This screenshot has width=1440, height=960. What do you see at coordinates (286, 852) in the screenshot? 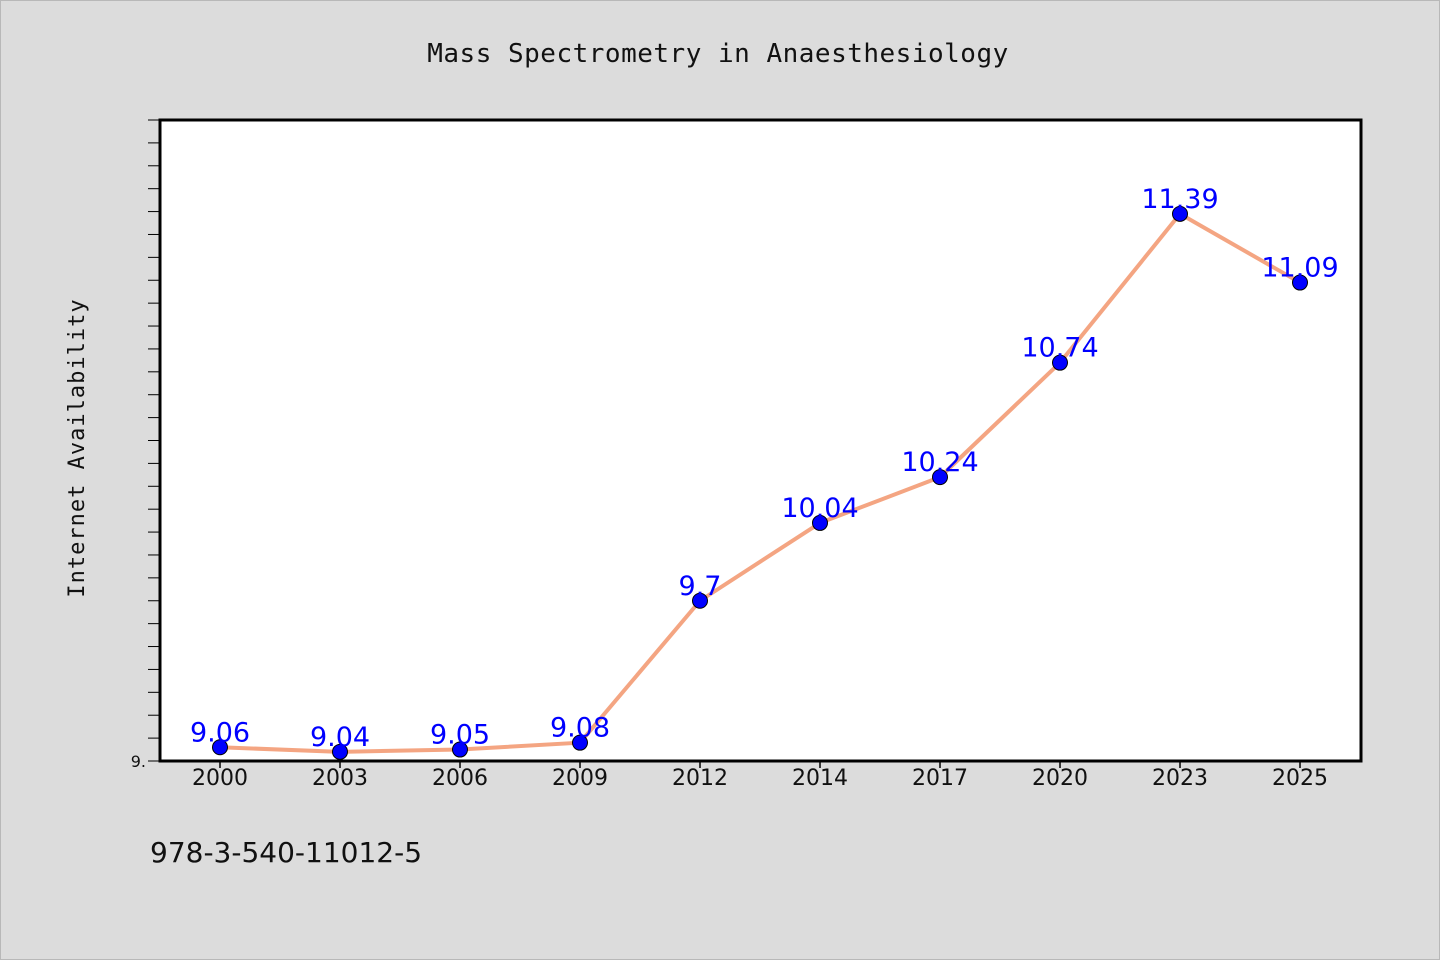
I see `isbn-footnote: 978-3-540-11012-5` at bounding box center [286, 852].